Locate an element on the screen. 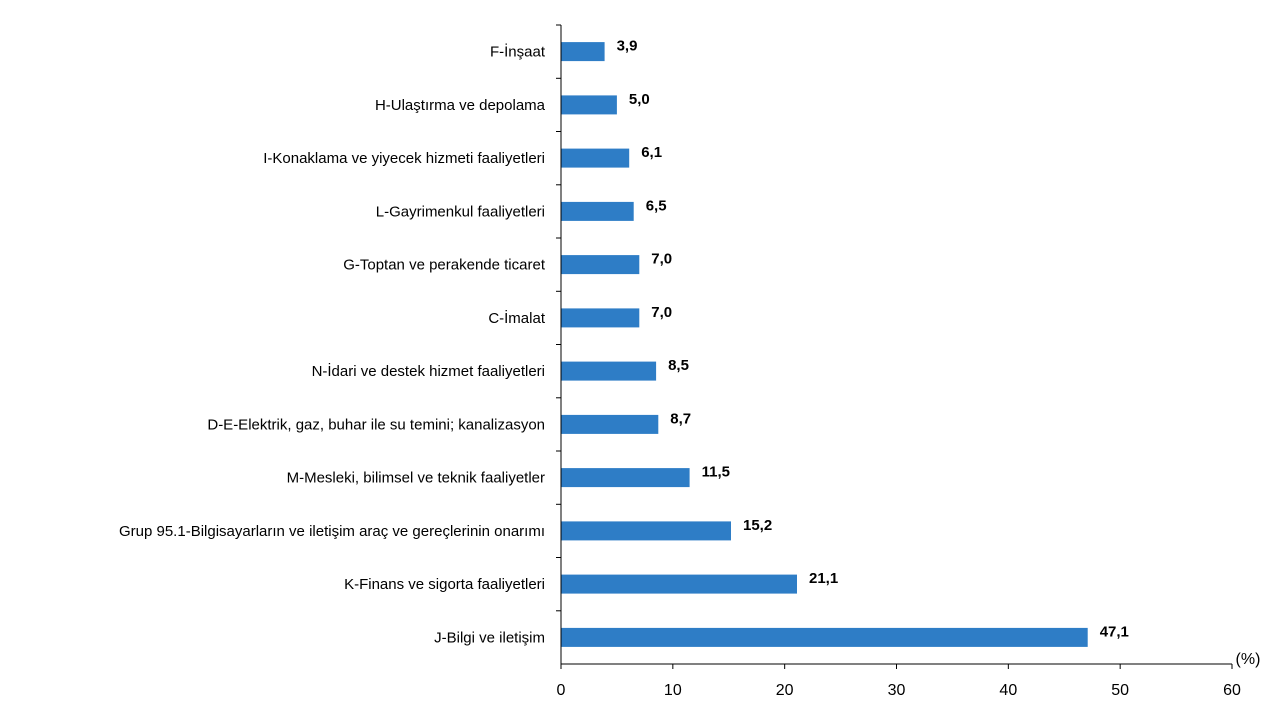 Image resolution: width=1280 pixels, height=725 pixels. category-label: G-Toptan ve perakende ticaret is located at coordinates (444, 265).